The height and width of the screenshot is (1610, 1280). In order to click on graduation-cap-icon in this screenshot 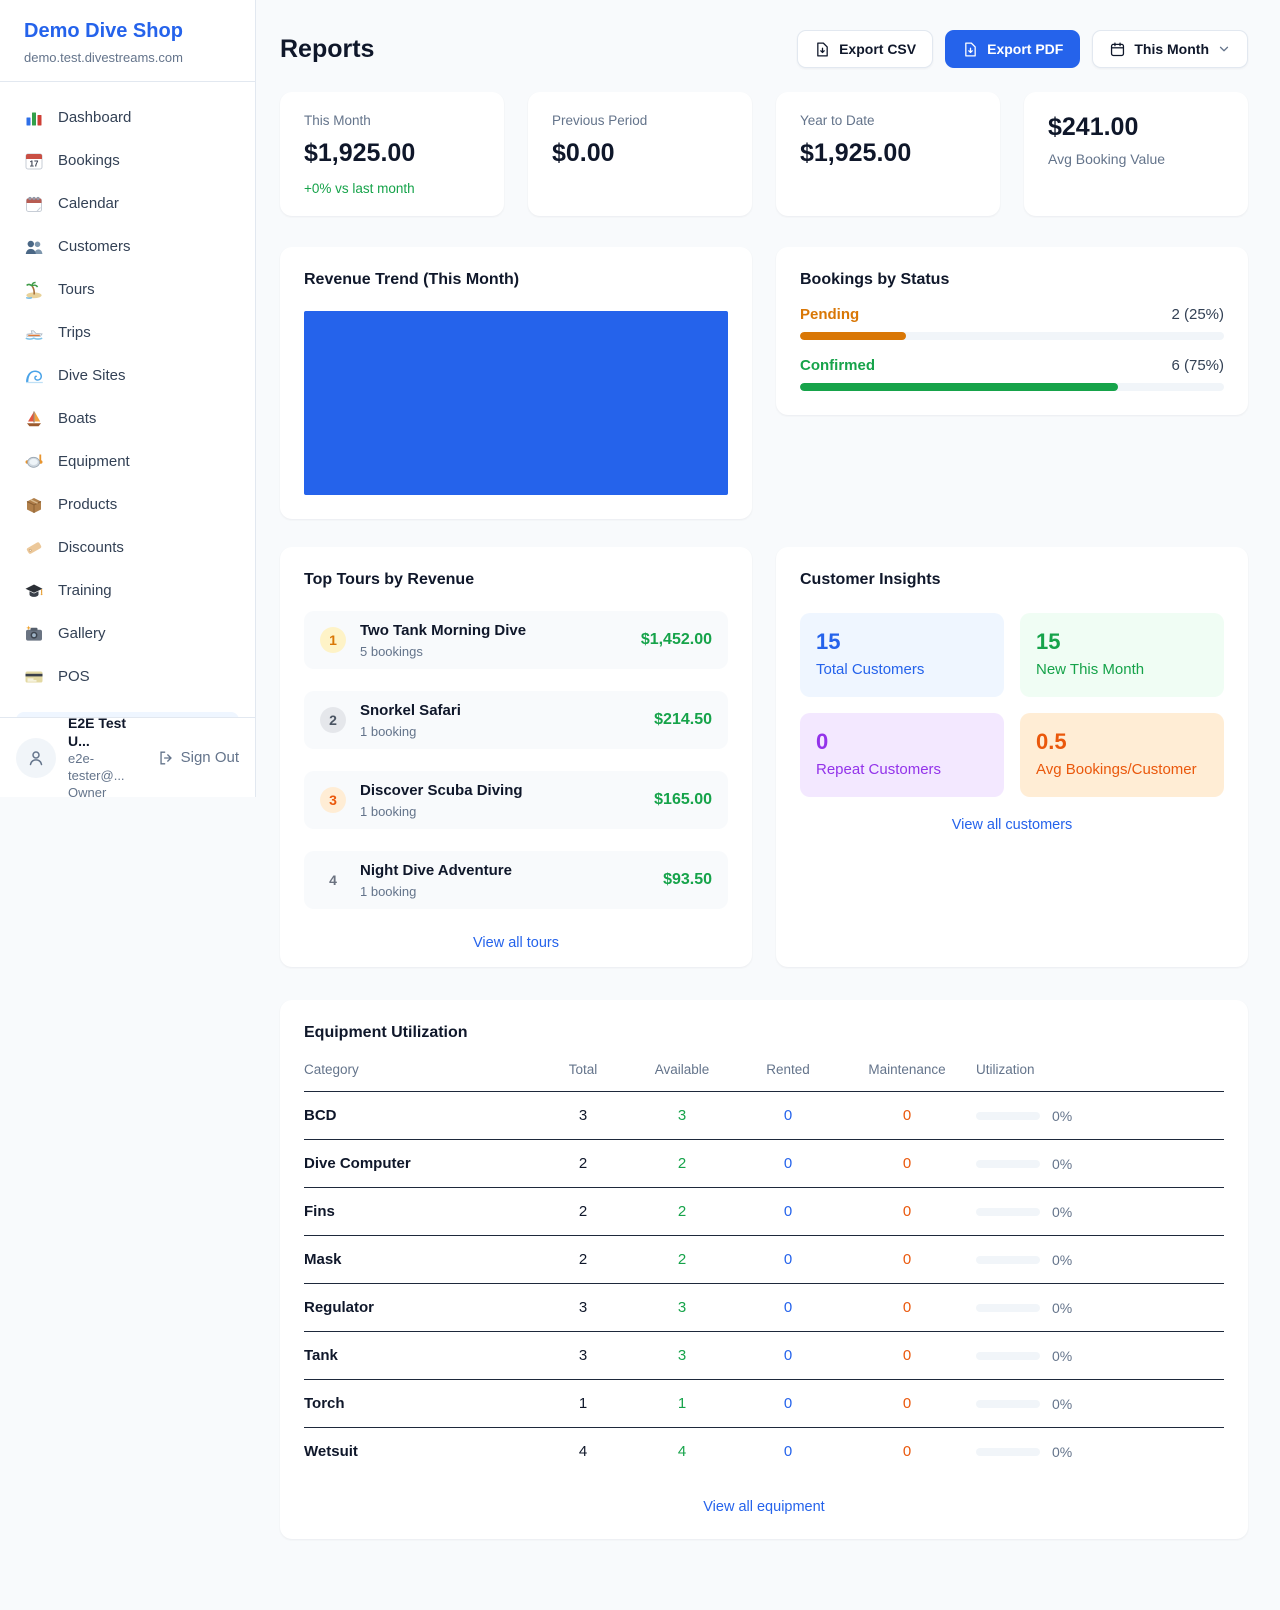, I will do `click(34, 591)`.